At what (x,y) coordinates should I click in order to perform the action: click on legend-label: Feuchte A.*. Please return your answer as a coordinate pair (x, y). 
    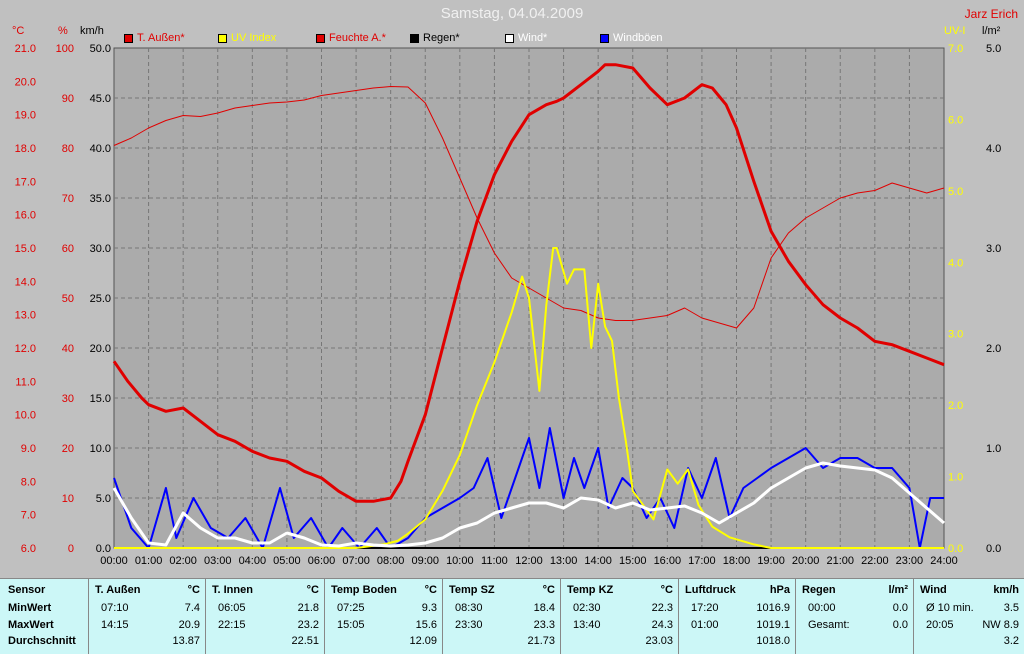
    Looking at the image, I should click on (357, 38).